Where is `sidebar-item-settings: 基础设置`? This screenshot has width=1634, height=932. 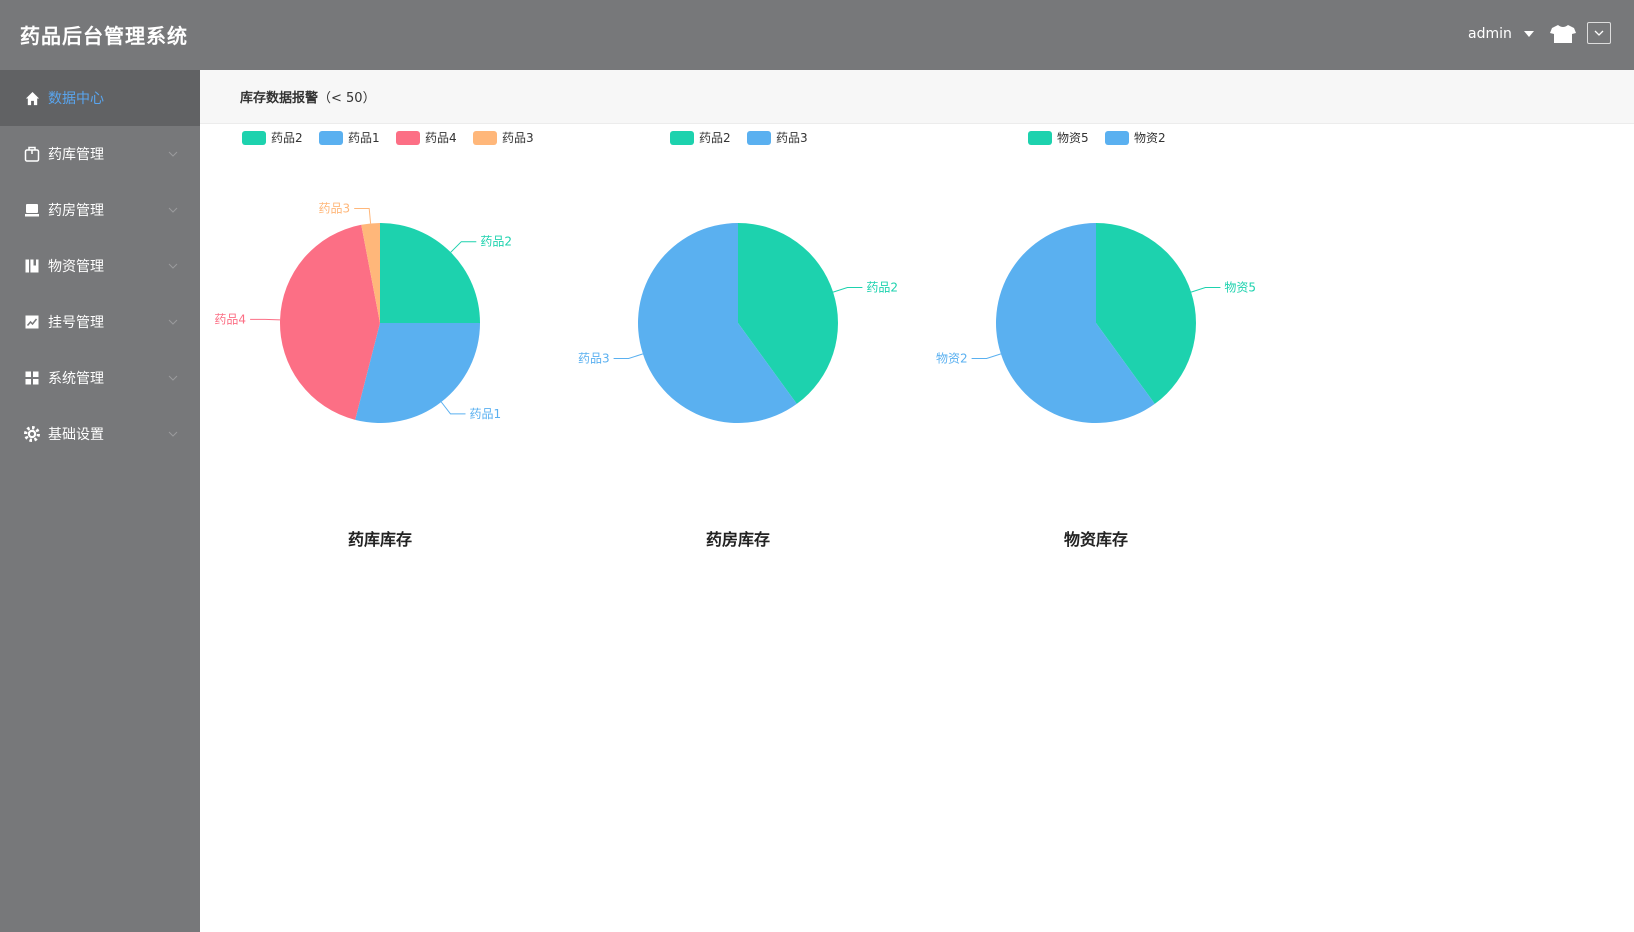
sidebar-item-settings: 基础设置 is located at coordinates (100, 434).